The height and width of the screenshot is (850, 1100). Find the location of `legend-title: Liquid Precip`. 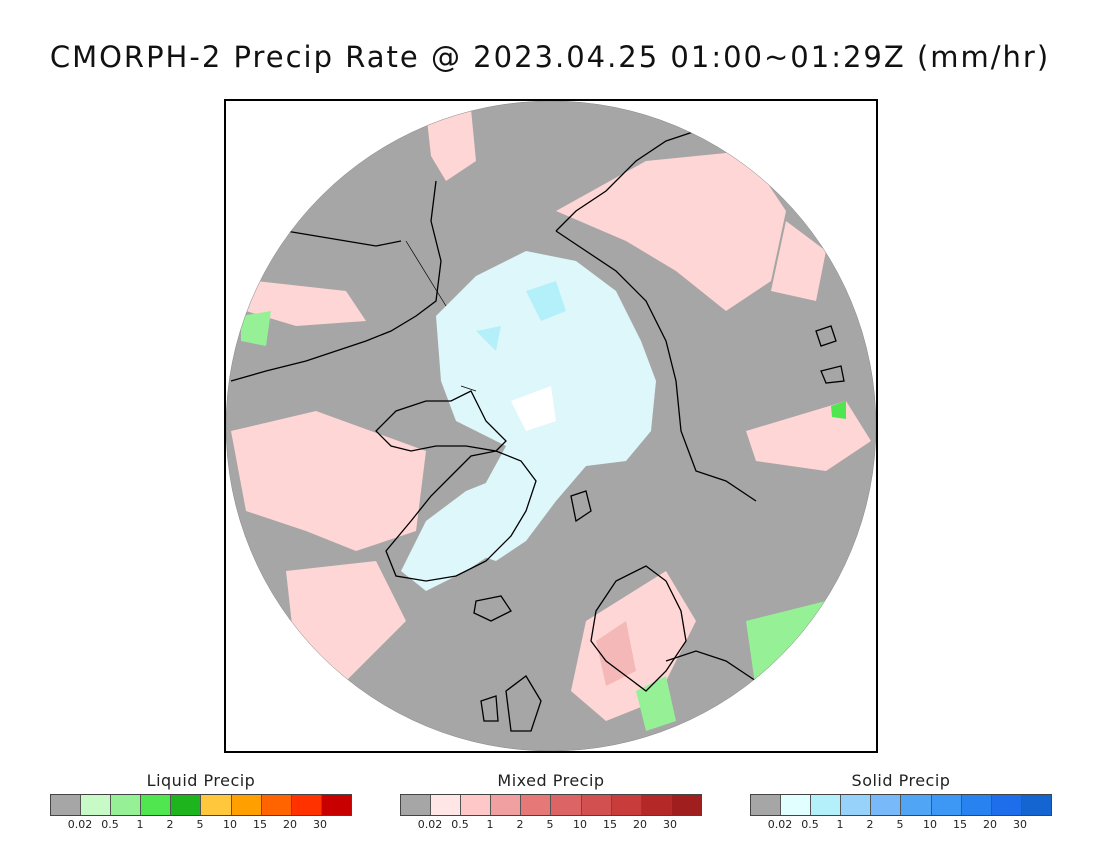

legend-title: Liquid Precip is located at coordinates (201, 780).